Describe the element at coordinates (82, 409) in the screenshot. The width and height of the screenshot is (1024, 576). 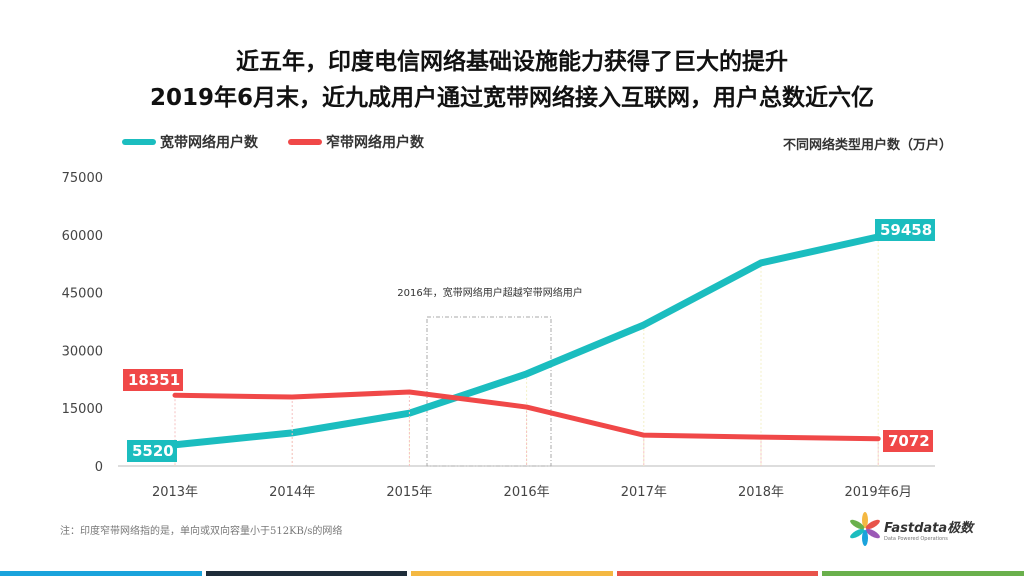
I see `y-tick-label: 15000` at that location.